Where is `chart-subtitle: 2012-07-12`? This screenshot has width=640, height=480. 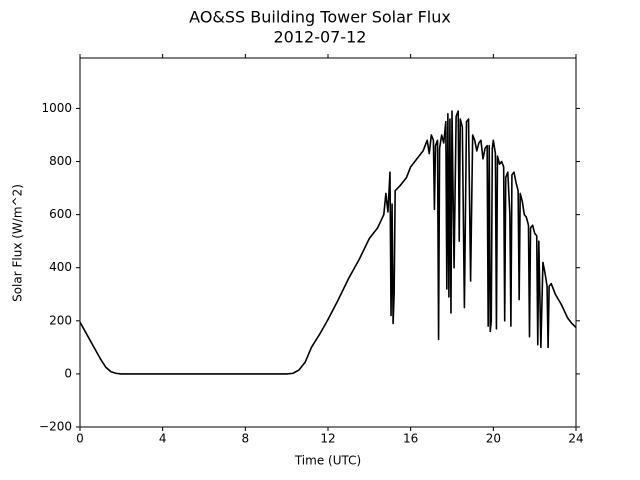
chart-subtitle: 2012-07-12 is located at coordinates (320, 37).